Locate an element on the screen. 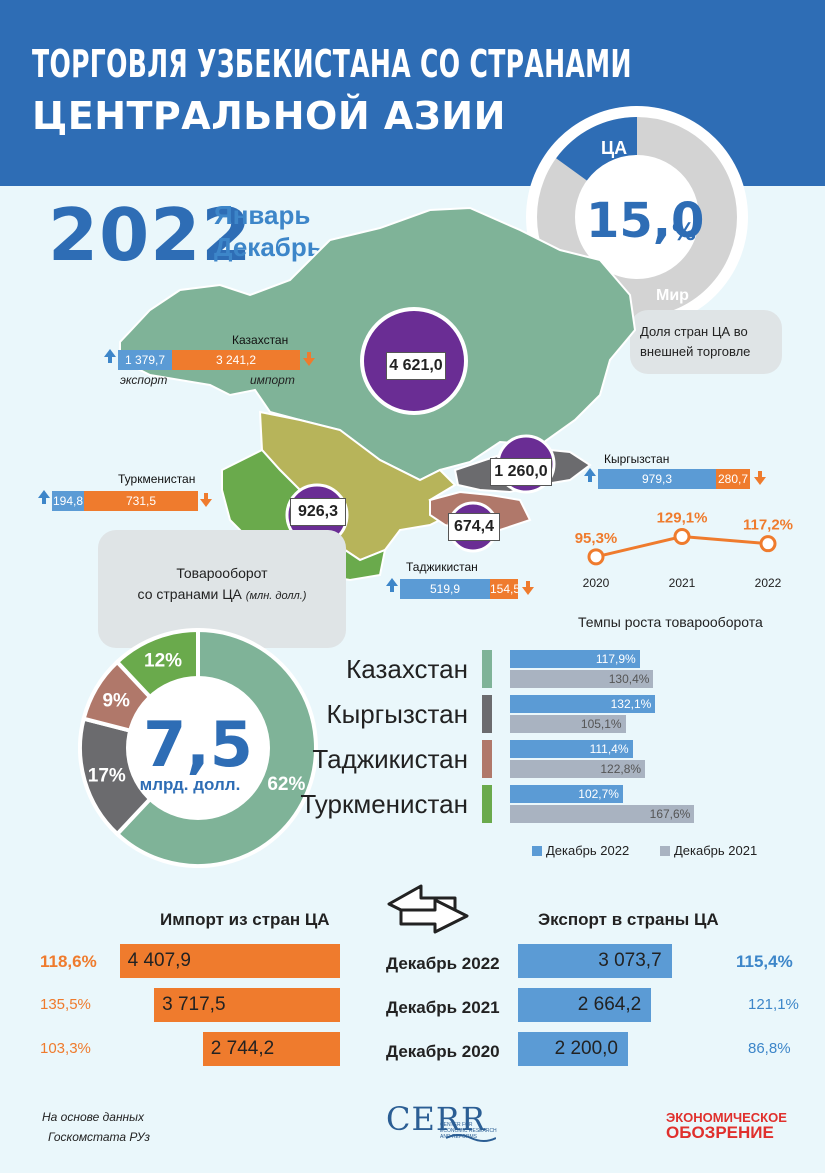 The image size is (825, 1173). tajikistan-turnover: 674,4 is located at coordinates (474, 527).